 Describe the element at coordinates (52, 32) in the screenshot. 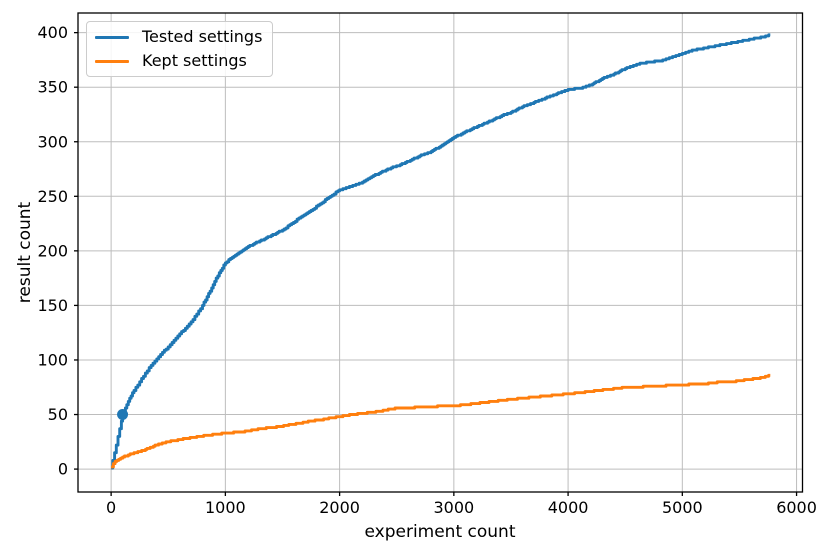

I see `y-tick-label: 400` at that location.